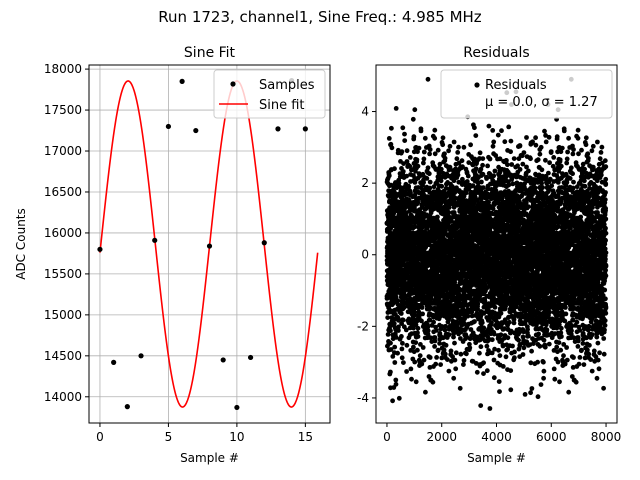  I want to click on sine-fit-xlabel: Sample #, so click(209, 458).